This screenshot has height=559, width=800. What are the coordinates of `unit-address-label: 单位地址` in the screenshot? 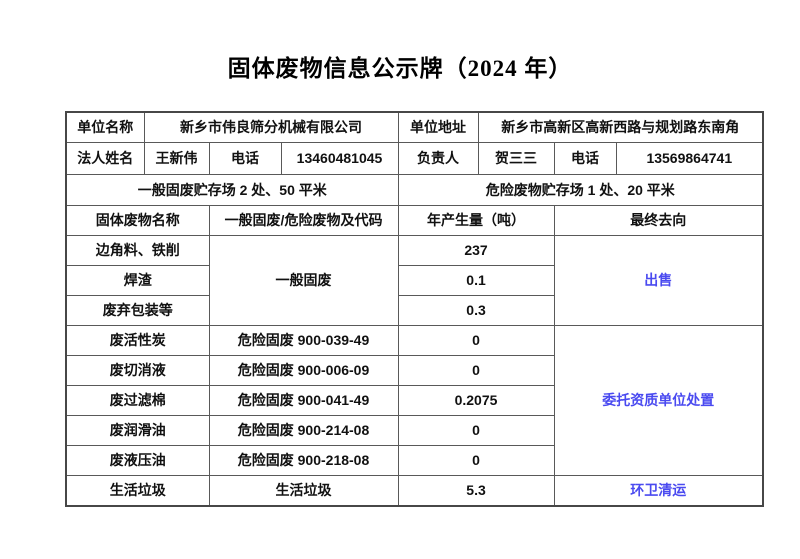 It's located at (438, 127).